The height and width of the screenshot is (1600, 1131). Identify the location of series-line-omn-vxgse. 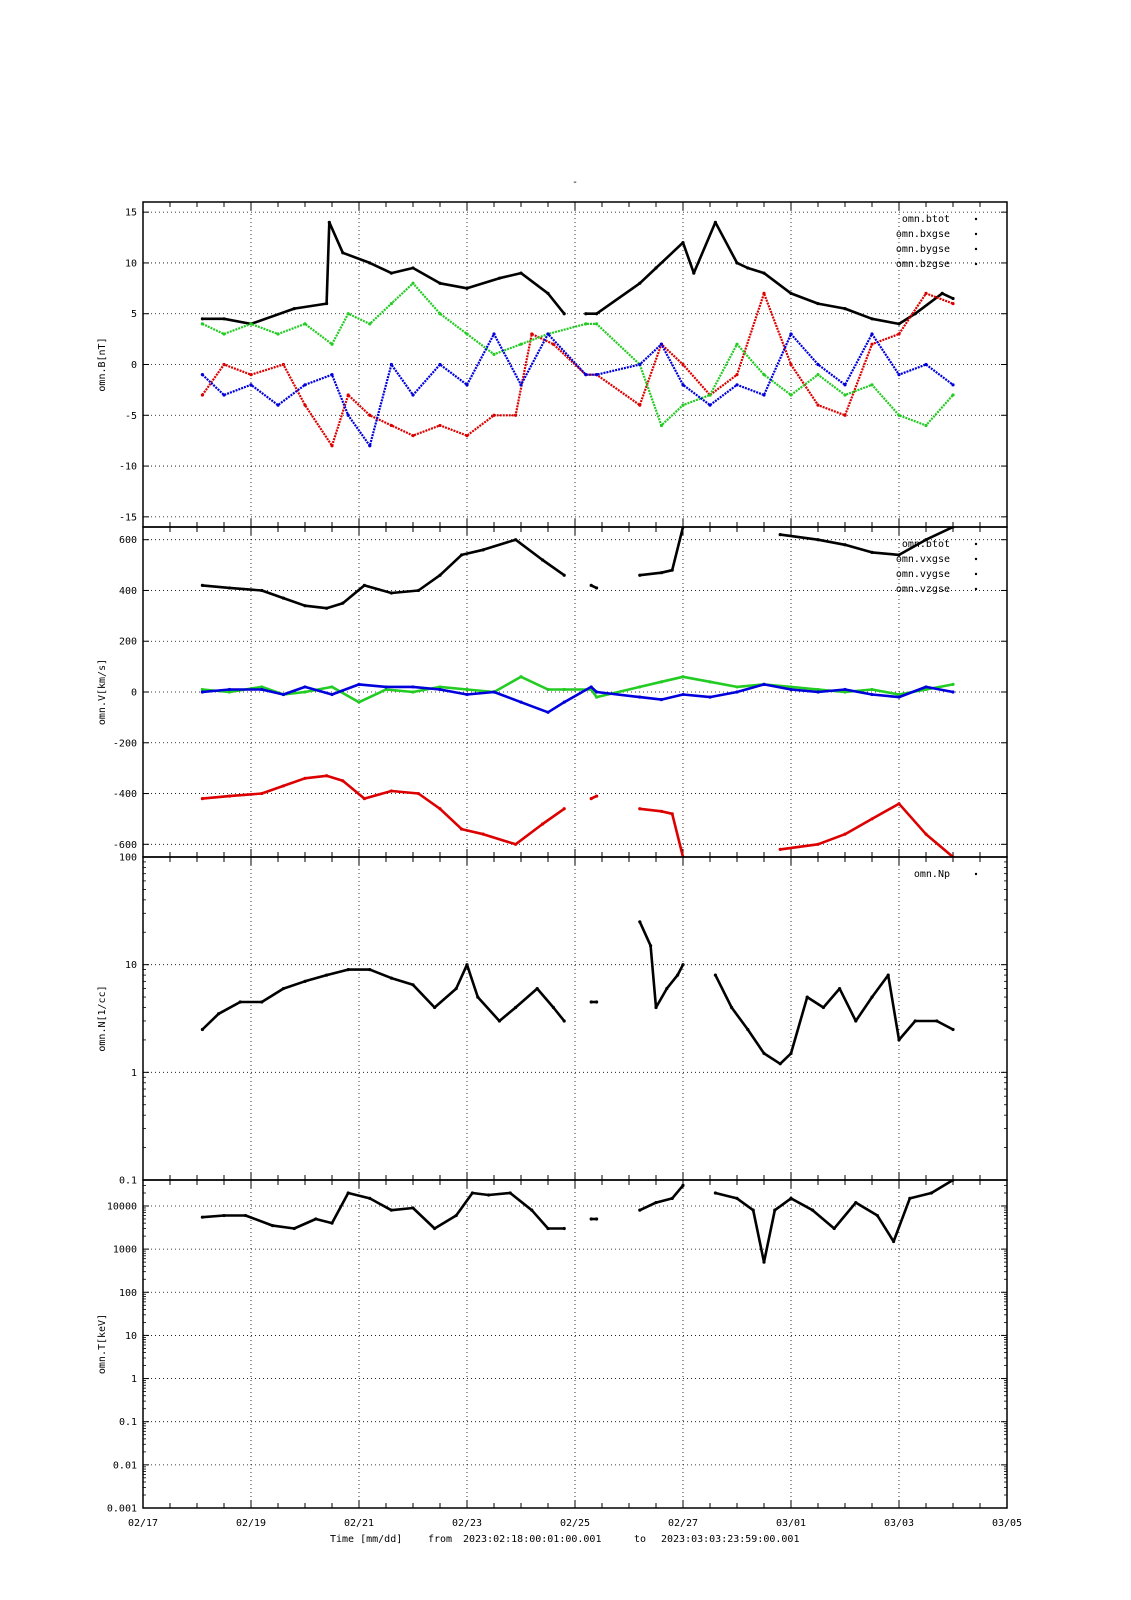
(383, 810).